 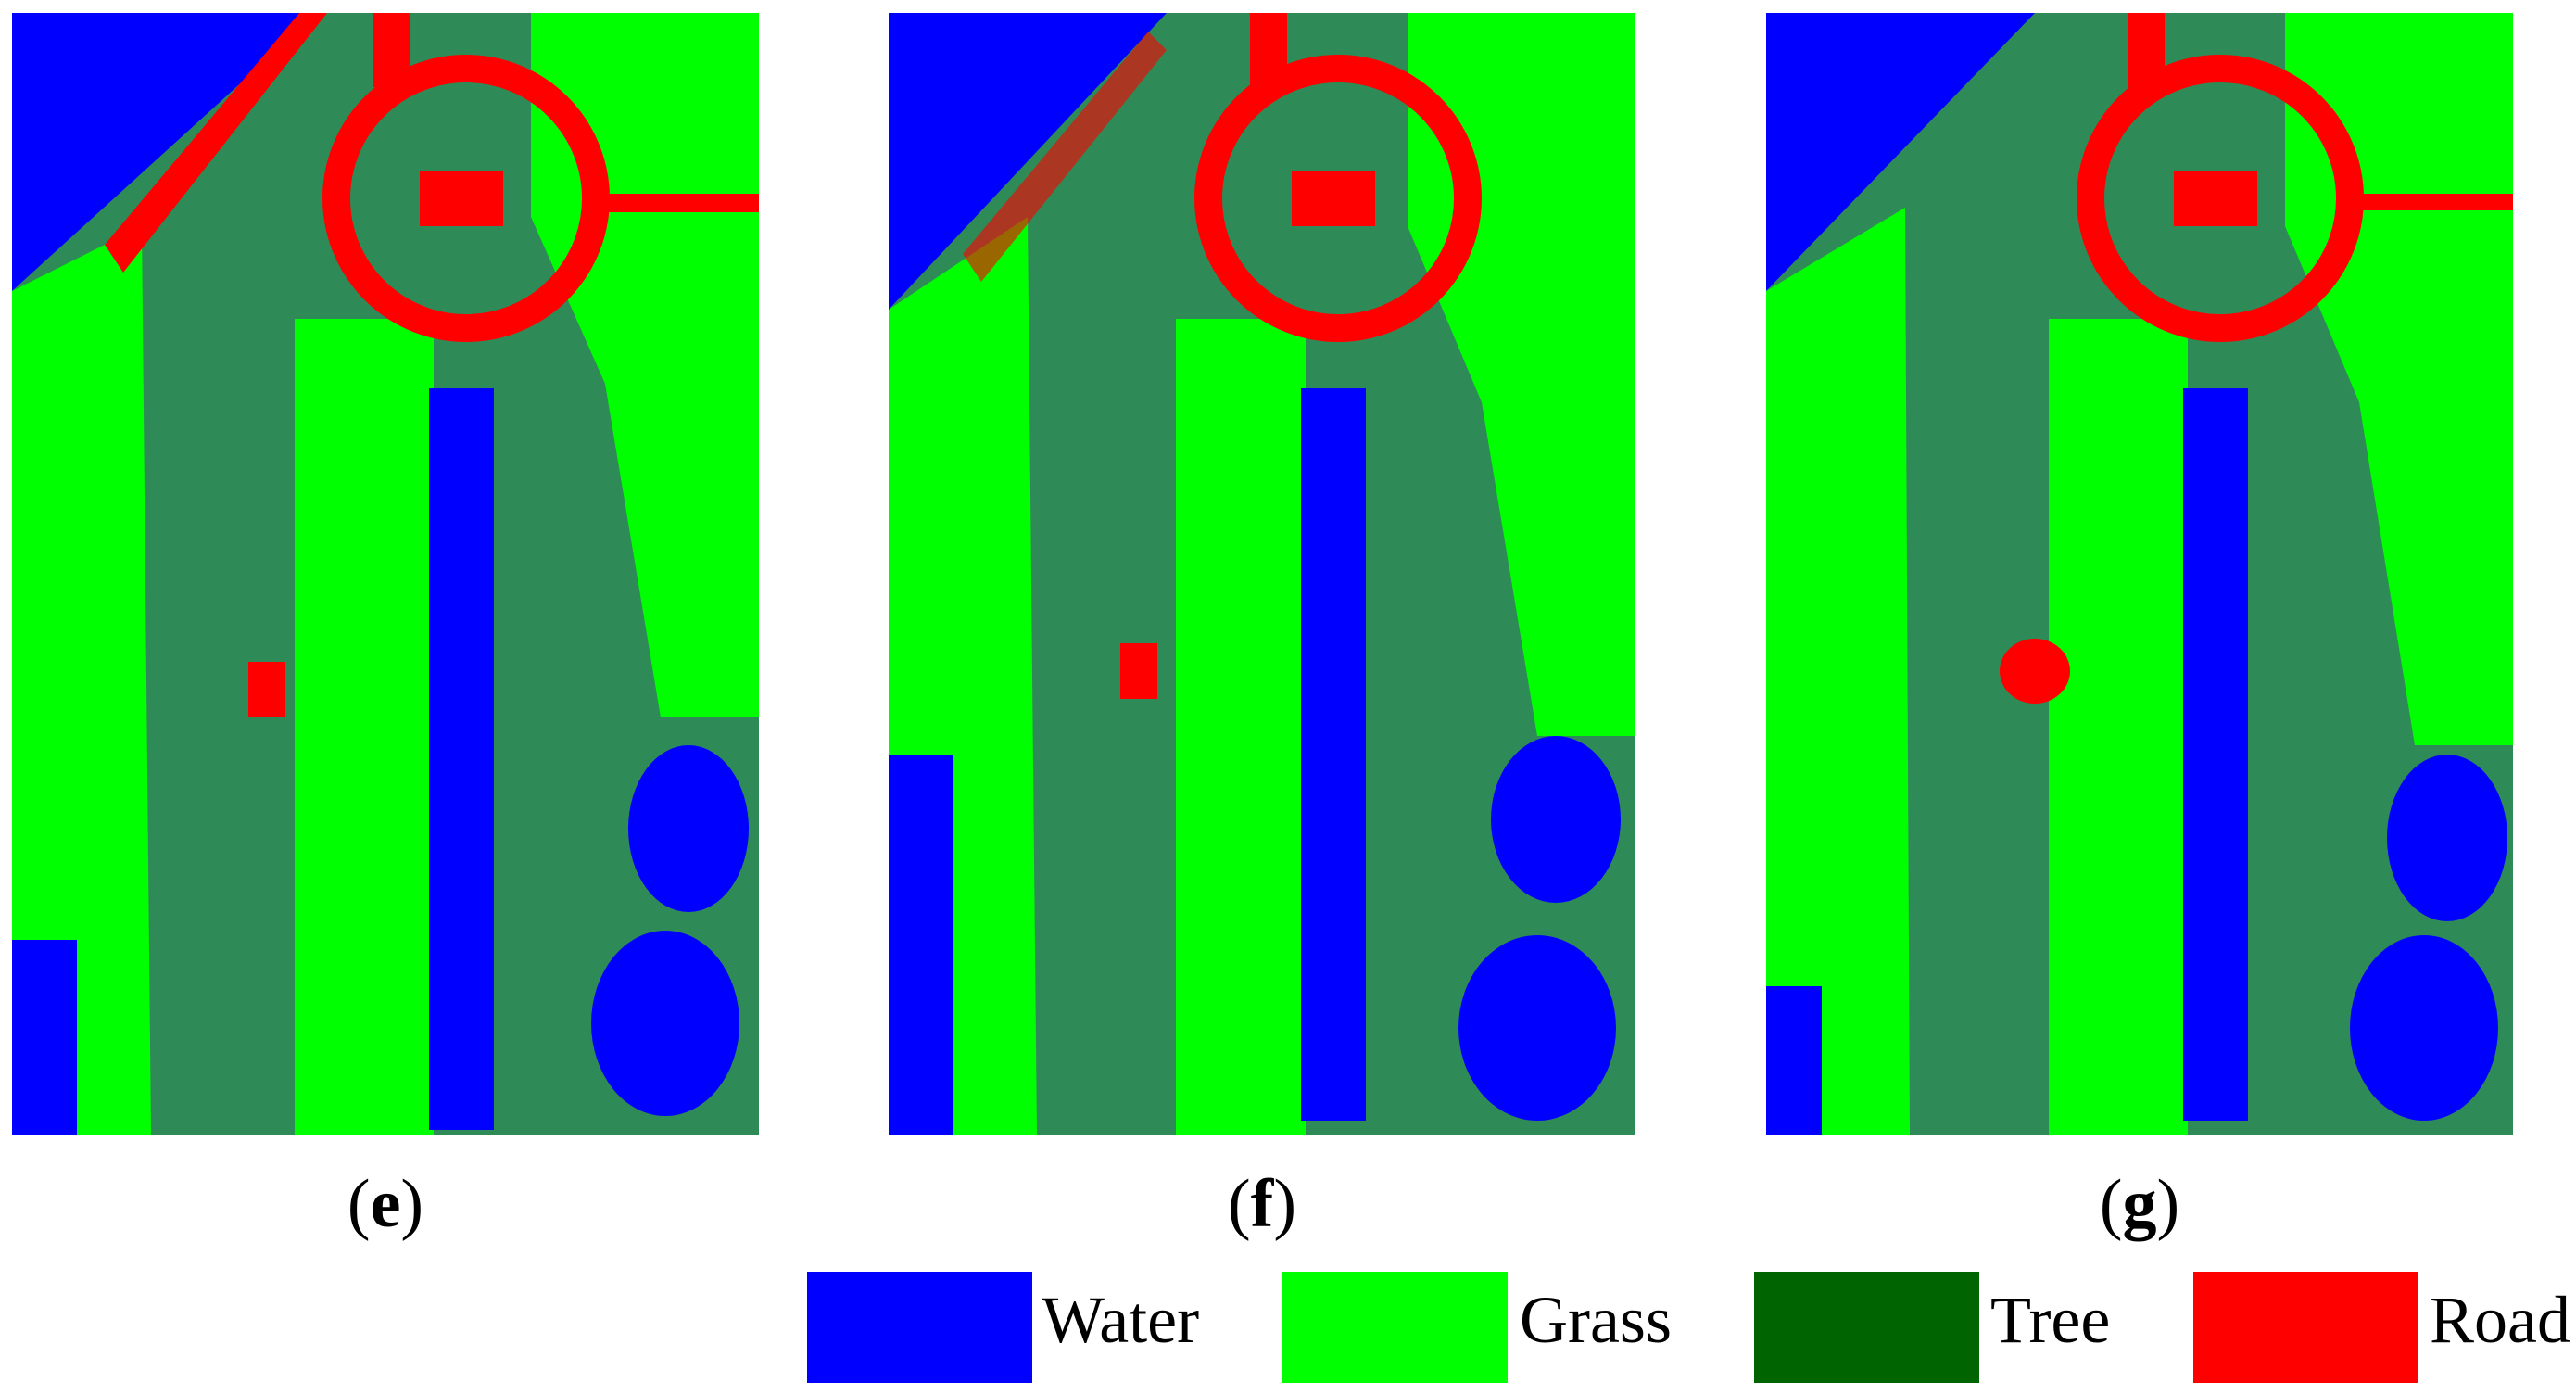 What do you see at coordinates (2500, 1320) in the screenshot?
I see `legend-label-road: Road` at bounding box center [2500, 1320].